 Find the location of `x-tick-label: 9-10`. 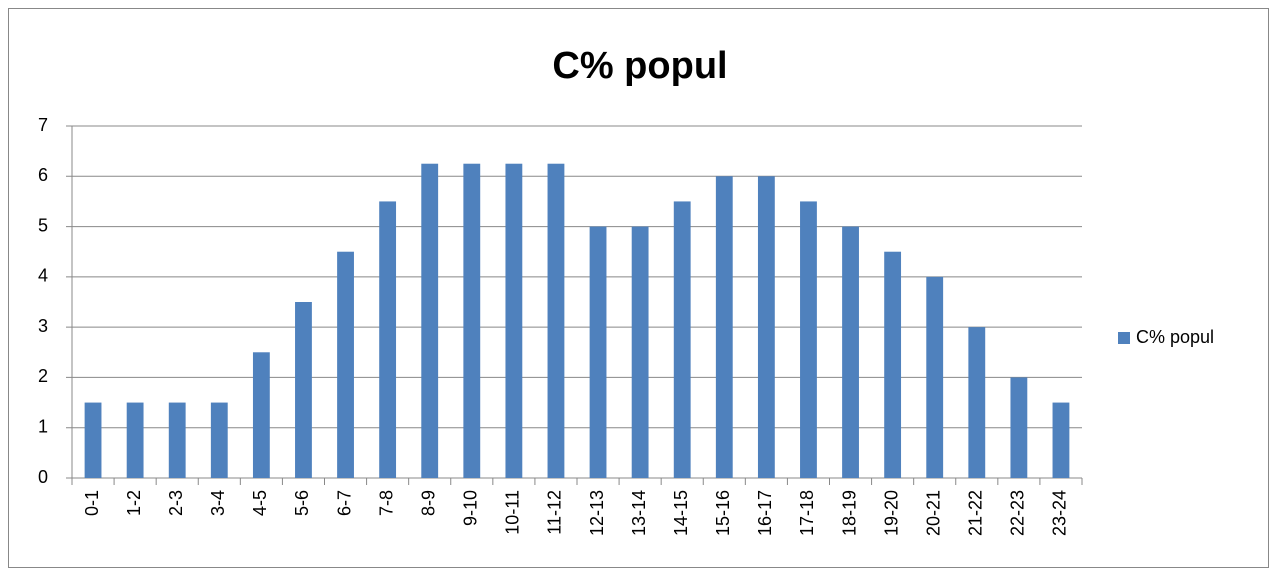

x-tick-label: 9-10 is located at coordinates (471, 508).